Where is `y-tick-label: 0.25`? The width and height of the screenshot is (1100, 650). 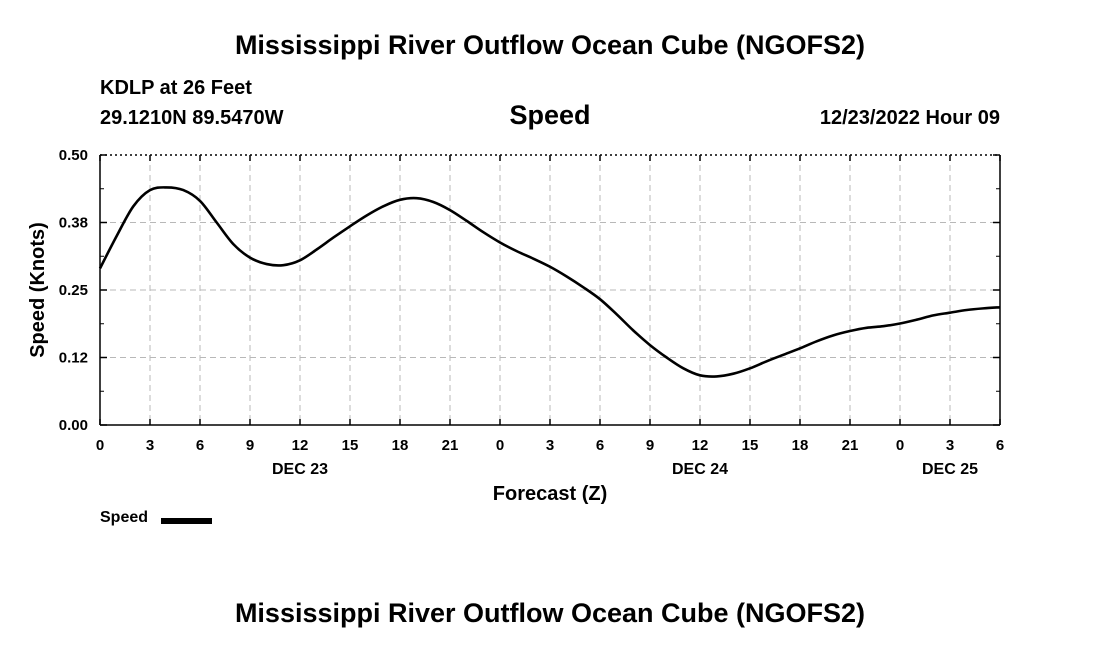 y-tick-label: 0.25 is located at coordinates (73, 290).